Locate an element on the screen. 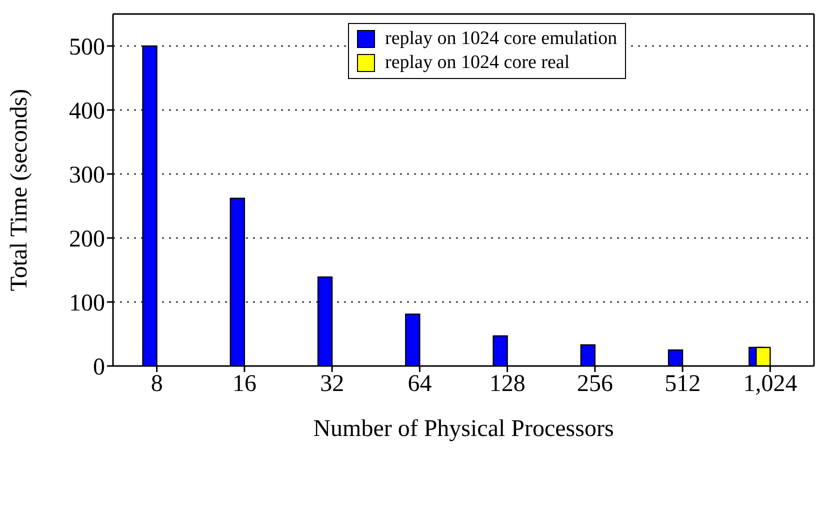  y-tick-label: 300 is located at coordinates (87, 175).